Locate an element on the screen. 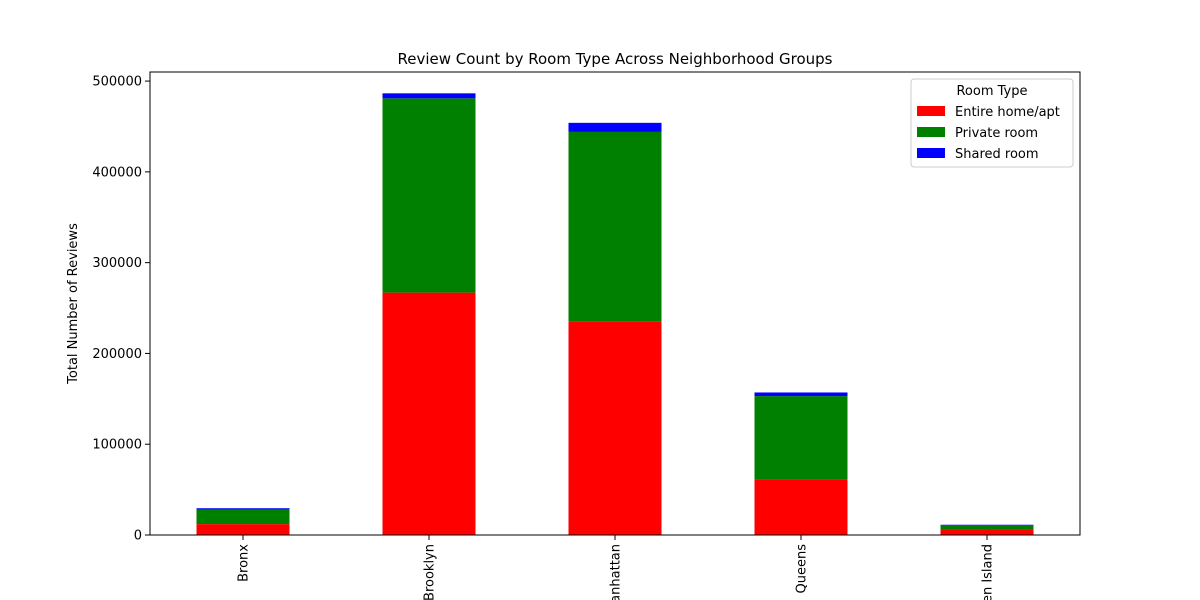 The height and width of the screenshot is (600, 1200). legend-title: Room Type is located at coordinates (991, 91).